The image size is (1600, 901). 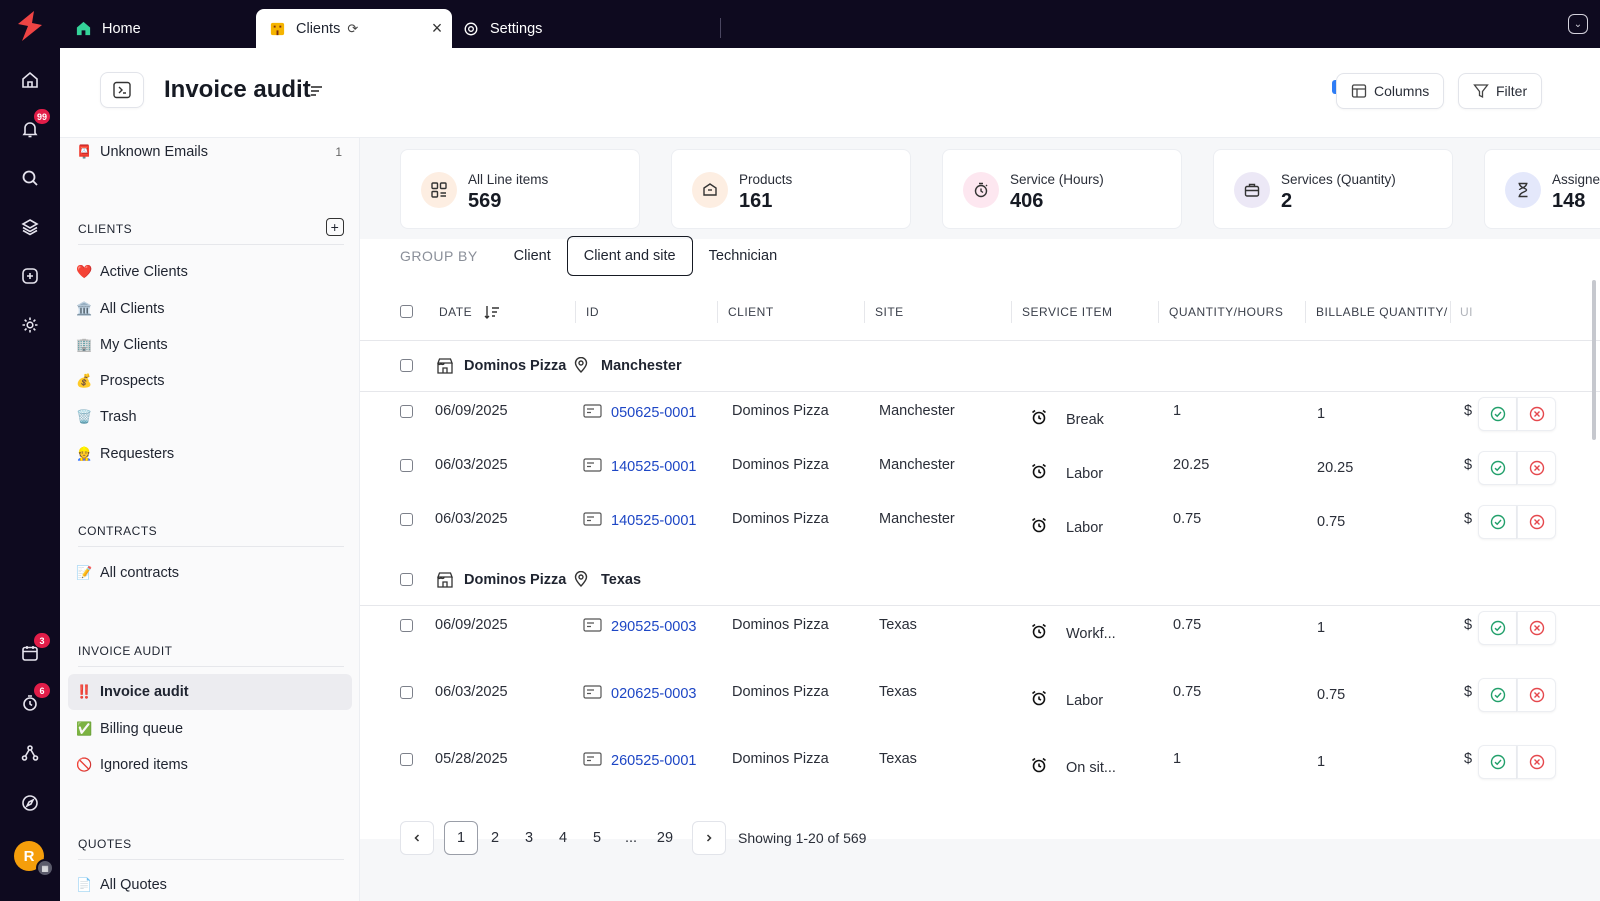 What do you see at coordinates (210, 309) in the screenshot?
I see `sidebar-item-all-clients: 🏛️ All Clients` at bounding box center [210, 309].